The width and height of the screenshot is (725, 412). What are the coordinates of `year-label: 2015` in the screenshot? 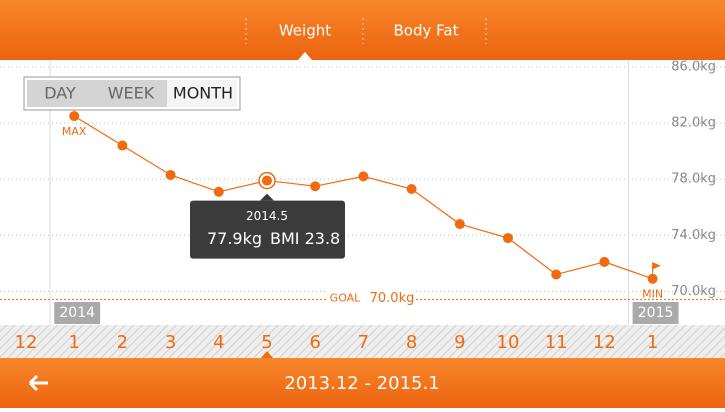 It's located at (656, 313).